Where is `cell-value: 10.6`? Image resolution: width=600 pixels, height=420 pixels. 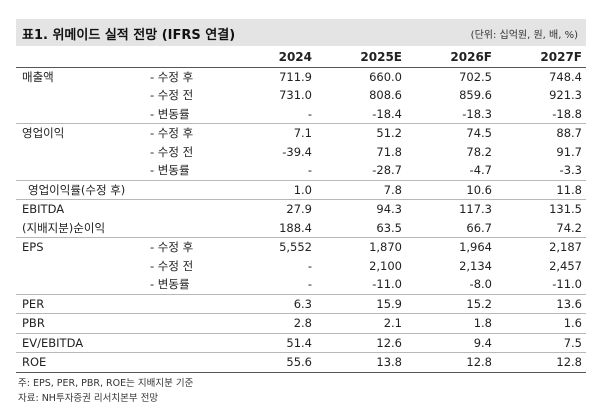
cell-value: 10.6 is located at coordinates (451, 189).